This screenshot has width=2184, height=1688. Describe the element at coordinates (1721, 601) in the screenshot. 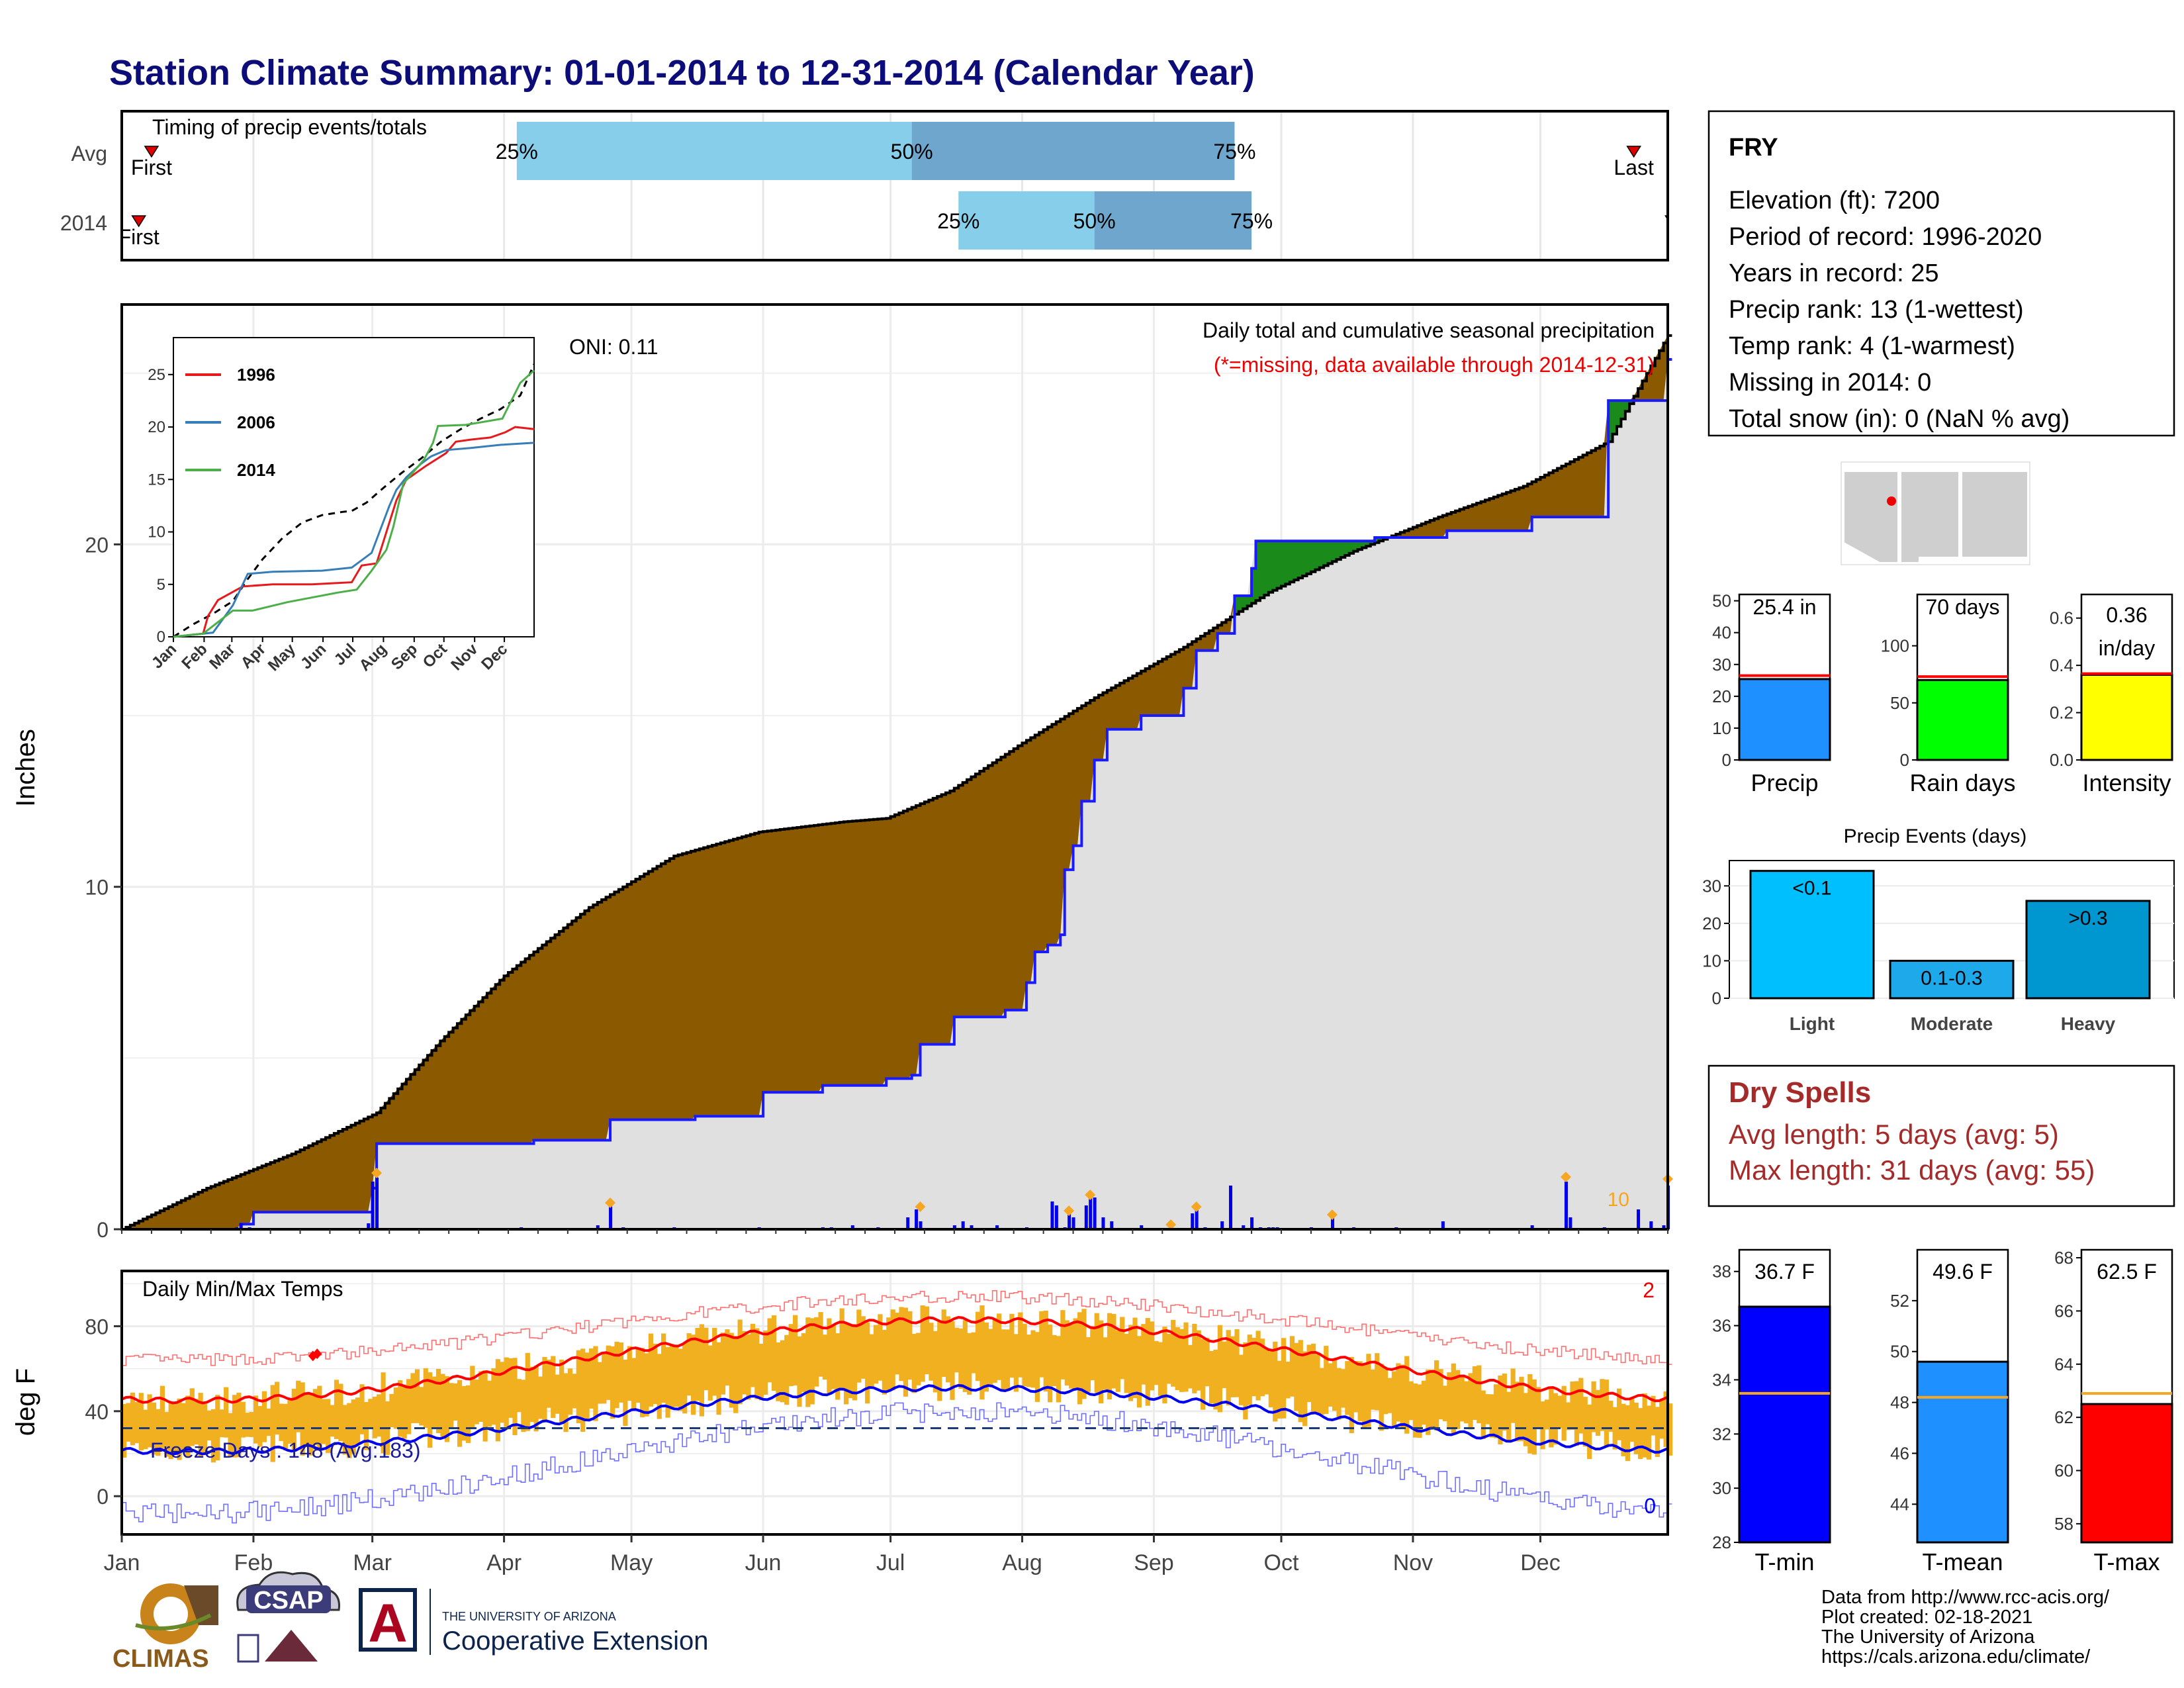

I see `summary-bar-tick-label: 50` at that location.